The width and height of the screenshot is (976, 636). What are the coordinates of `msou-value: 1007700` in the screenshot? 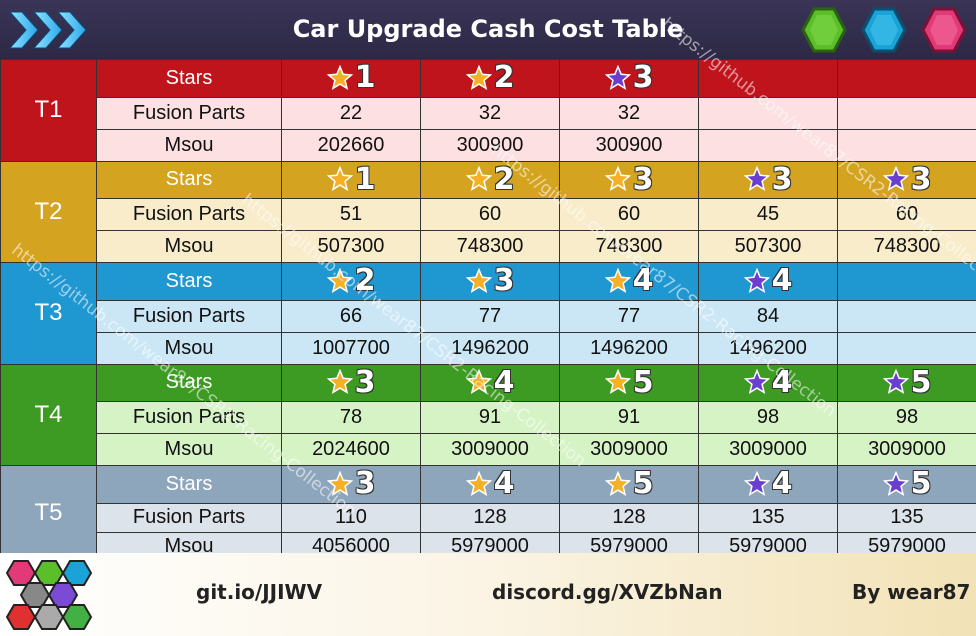 It's located at (351, 348).